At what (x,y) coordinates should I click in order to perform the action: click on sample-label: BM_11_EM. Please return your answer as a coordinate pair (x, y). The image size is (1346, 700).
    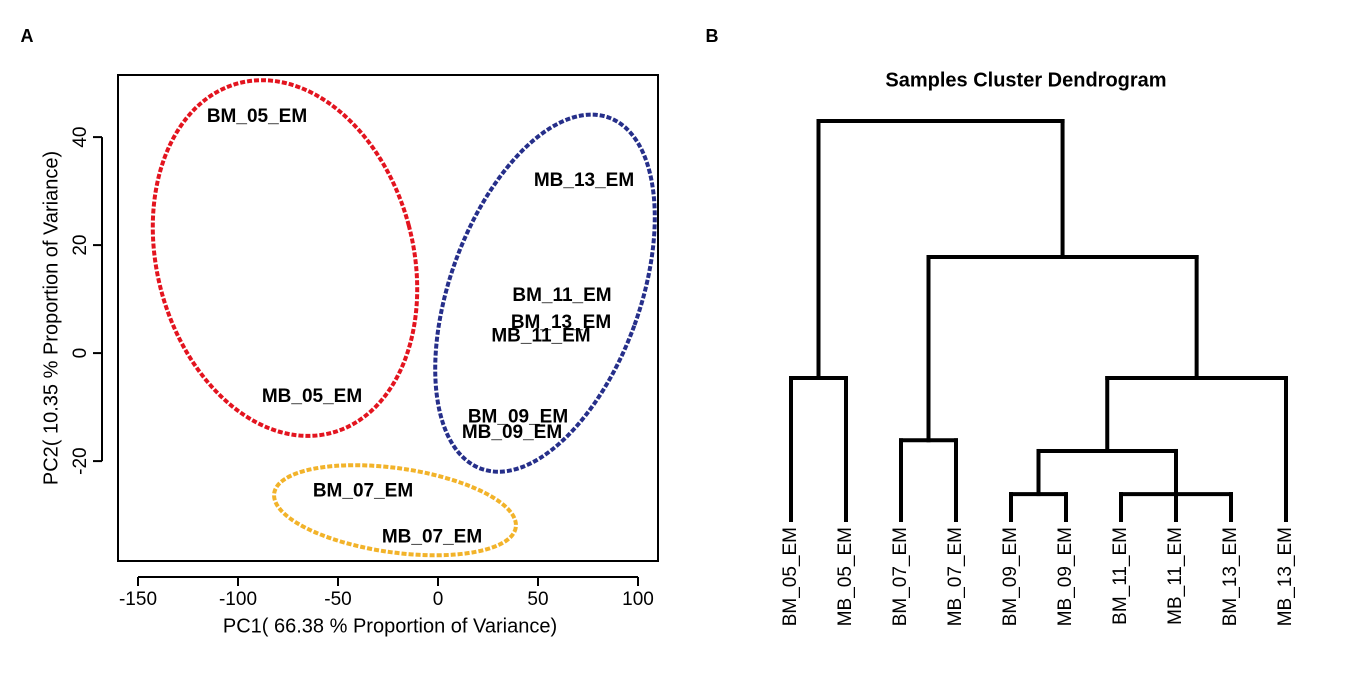
    Looking at the image, I should click on (561, 295).